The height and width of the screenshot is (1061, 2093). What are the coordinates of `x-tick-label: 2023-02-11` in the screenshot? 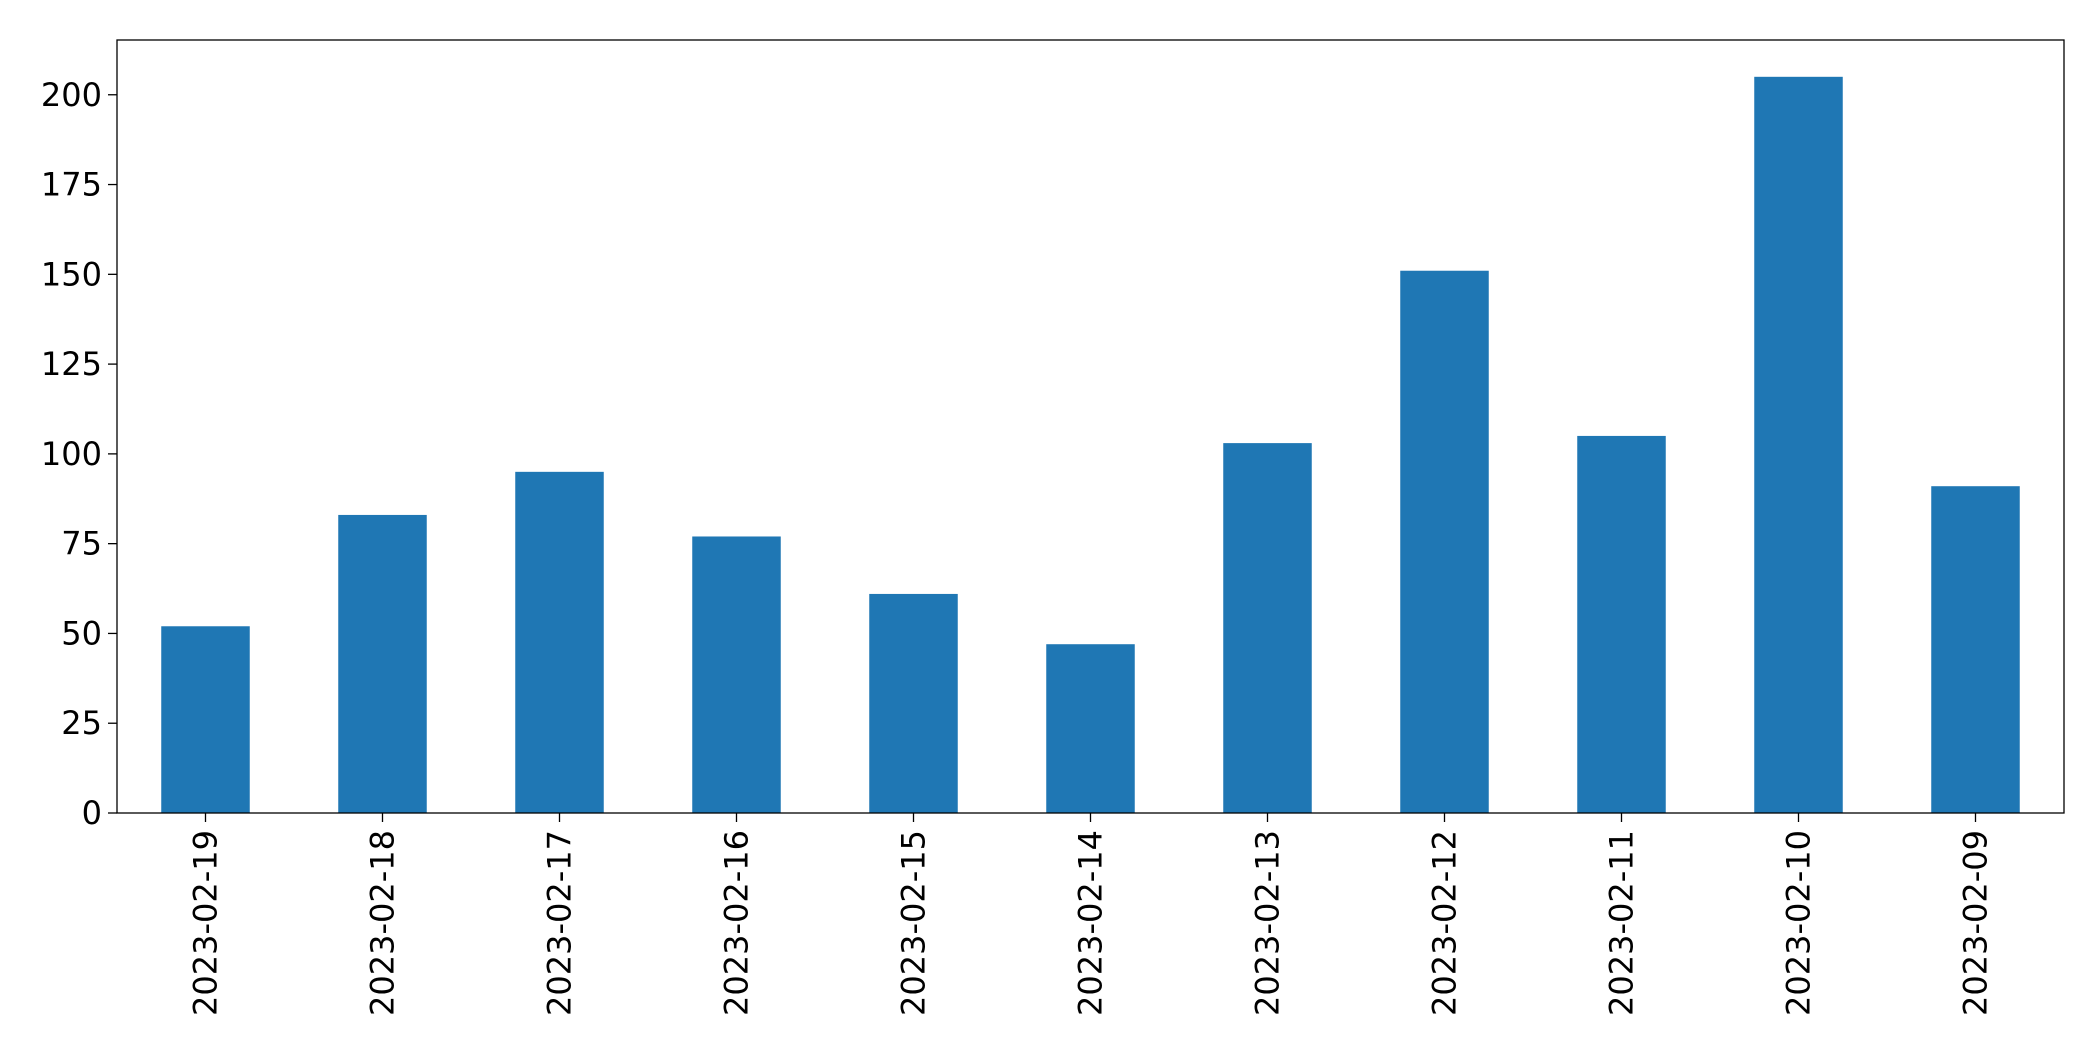 It's located at (1622, 923).